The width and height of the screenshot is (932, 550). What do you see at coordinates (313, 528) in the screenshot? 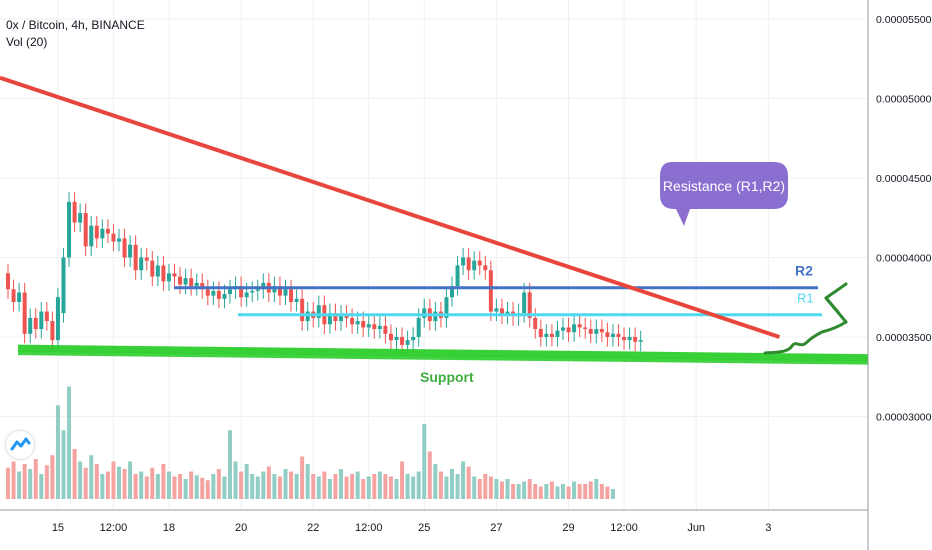
I see `x-tick-label: 22` at bounding box center [313, 528].